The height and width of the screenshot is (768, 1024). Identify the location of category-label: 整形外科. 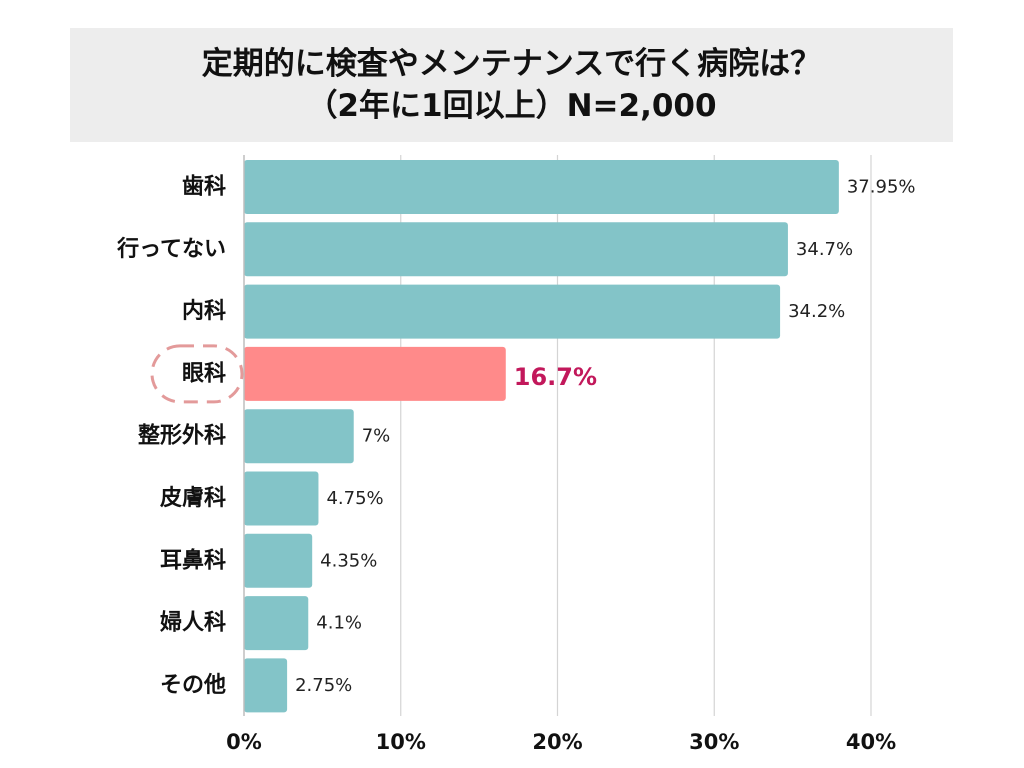
(182, 436).